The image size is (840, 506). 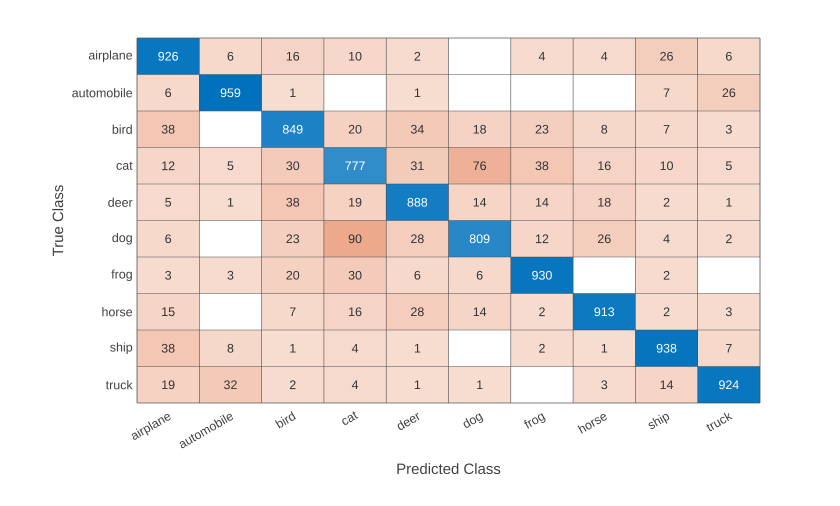 What do you see at coordinates (604, 311) in the screenshot?
I see `data-label: 913` at bounding box center [604, 311].